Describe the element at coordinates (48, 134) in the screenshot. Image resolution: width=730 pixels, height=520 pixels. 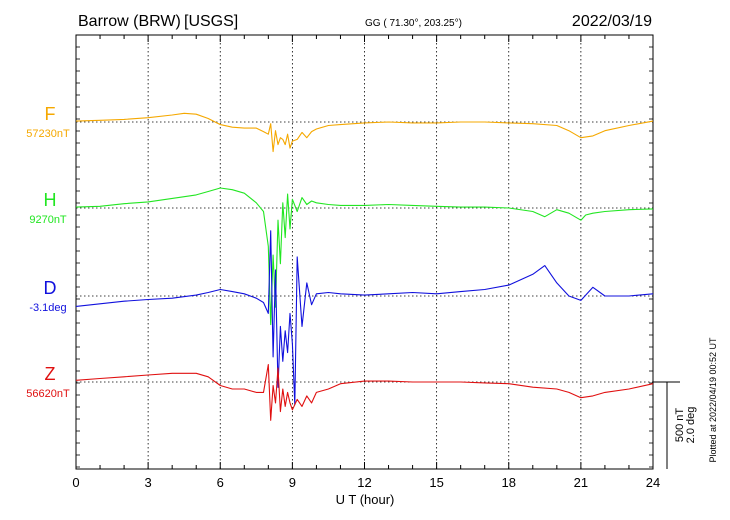
I see `series-baseline-label-F: 57230nT` at that location.